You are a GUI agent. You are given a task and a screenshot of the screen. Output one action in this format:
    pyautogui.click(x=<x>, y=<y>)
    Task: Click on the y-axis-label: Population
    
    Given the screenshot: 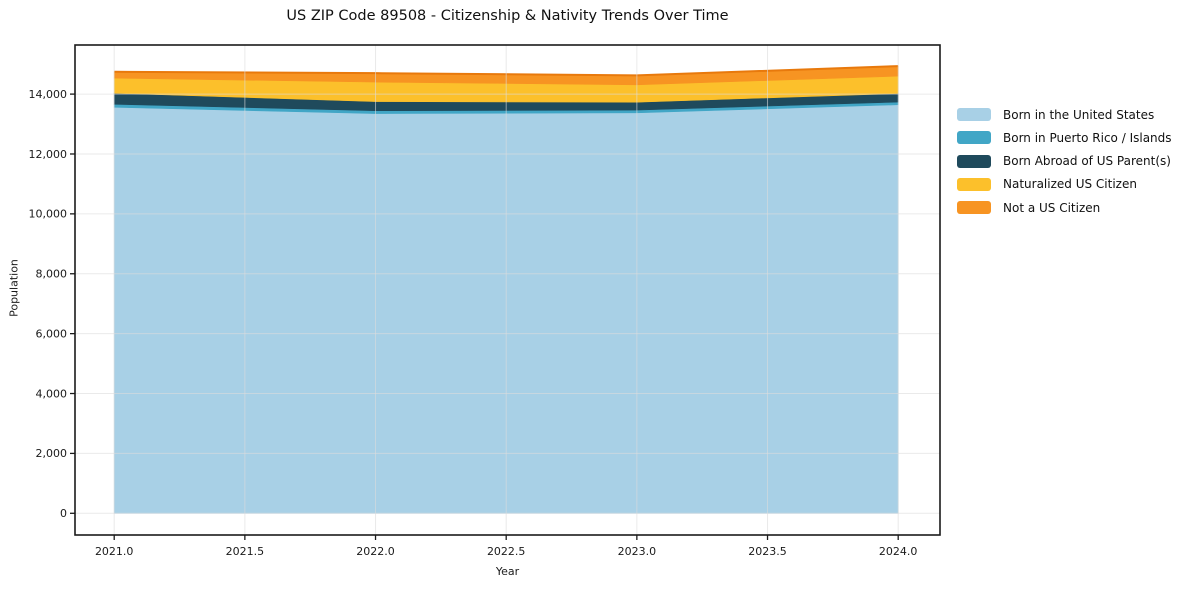 What is the action you would take?
    pyautogui.click(x=14, y=288)
    